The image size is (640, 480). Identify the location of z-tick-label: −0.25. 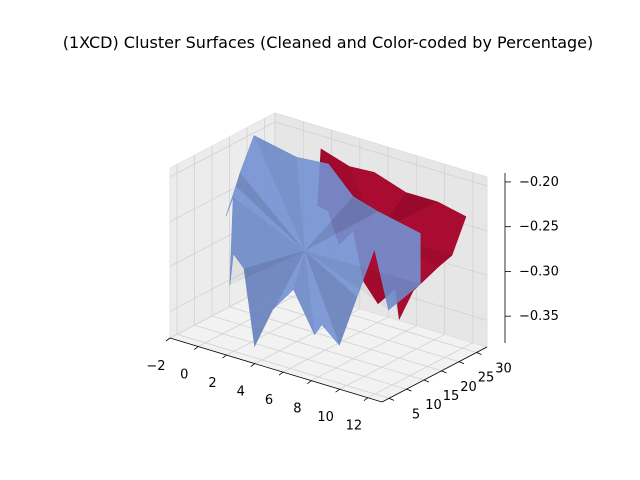
(539, 227).